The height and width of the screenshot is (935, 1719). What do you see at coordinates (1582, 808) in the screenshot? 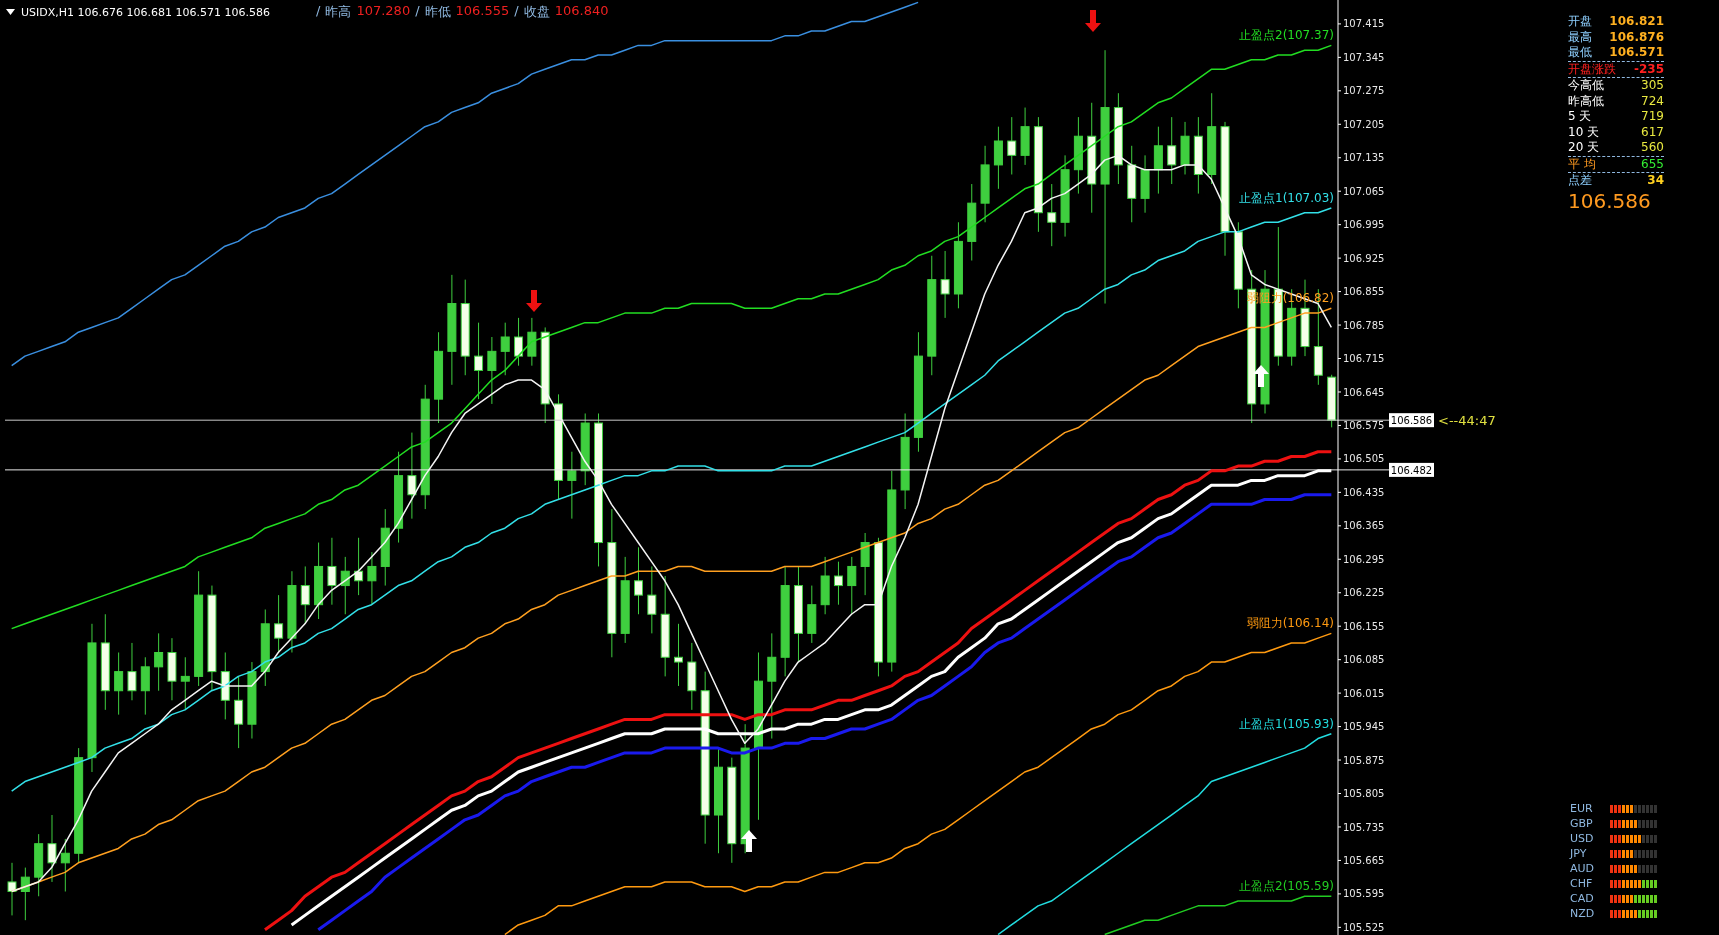
I see `text: EUR` at bounding box center [1582, 808].